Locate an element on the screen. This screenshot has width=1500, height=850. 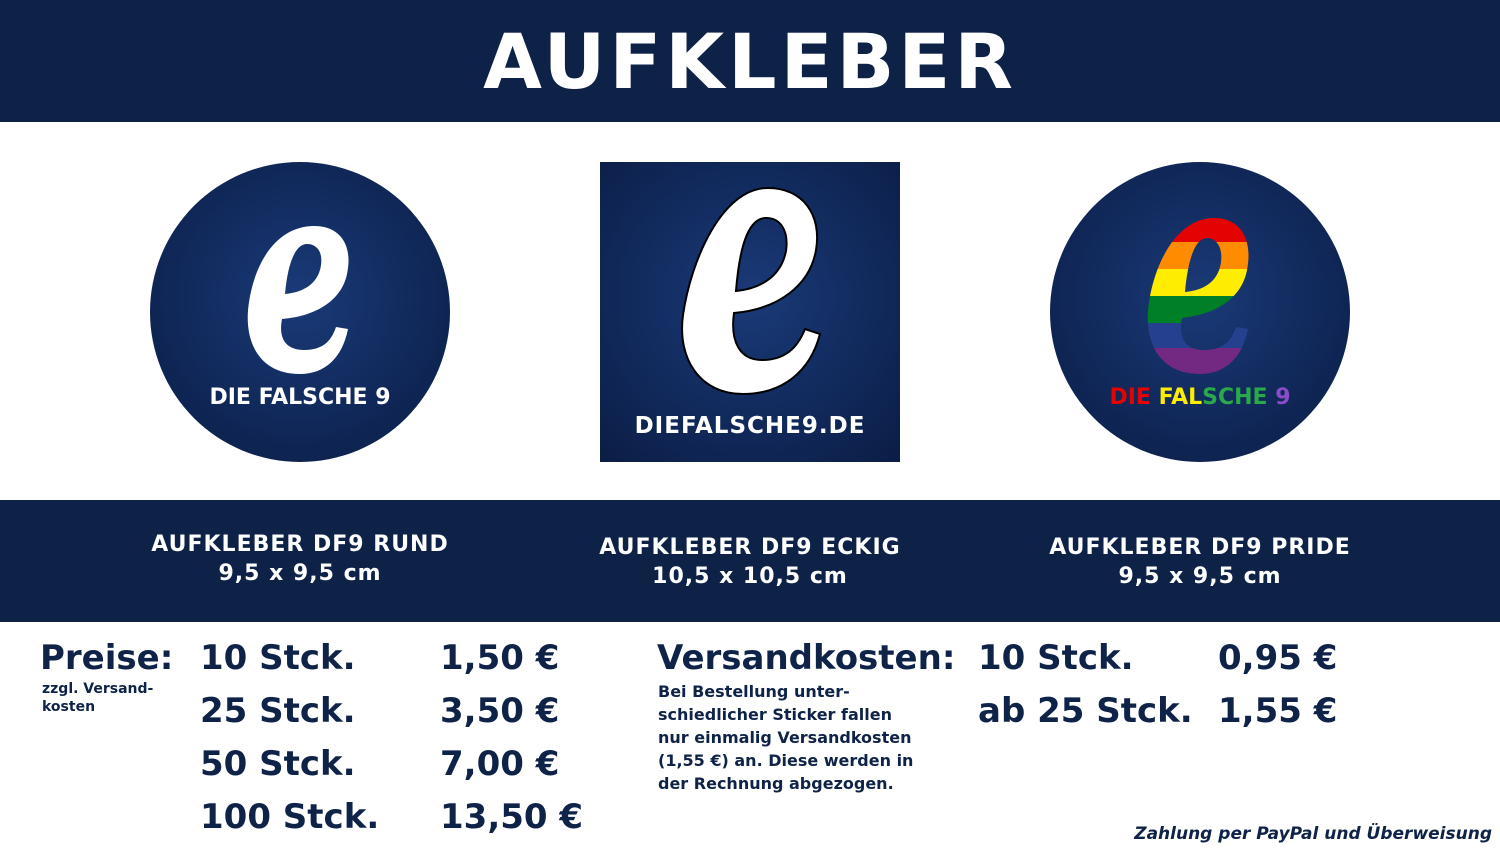
header-banner: AUFKLEBER is located at coordinates (750, 61).